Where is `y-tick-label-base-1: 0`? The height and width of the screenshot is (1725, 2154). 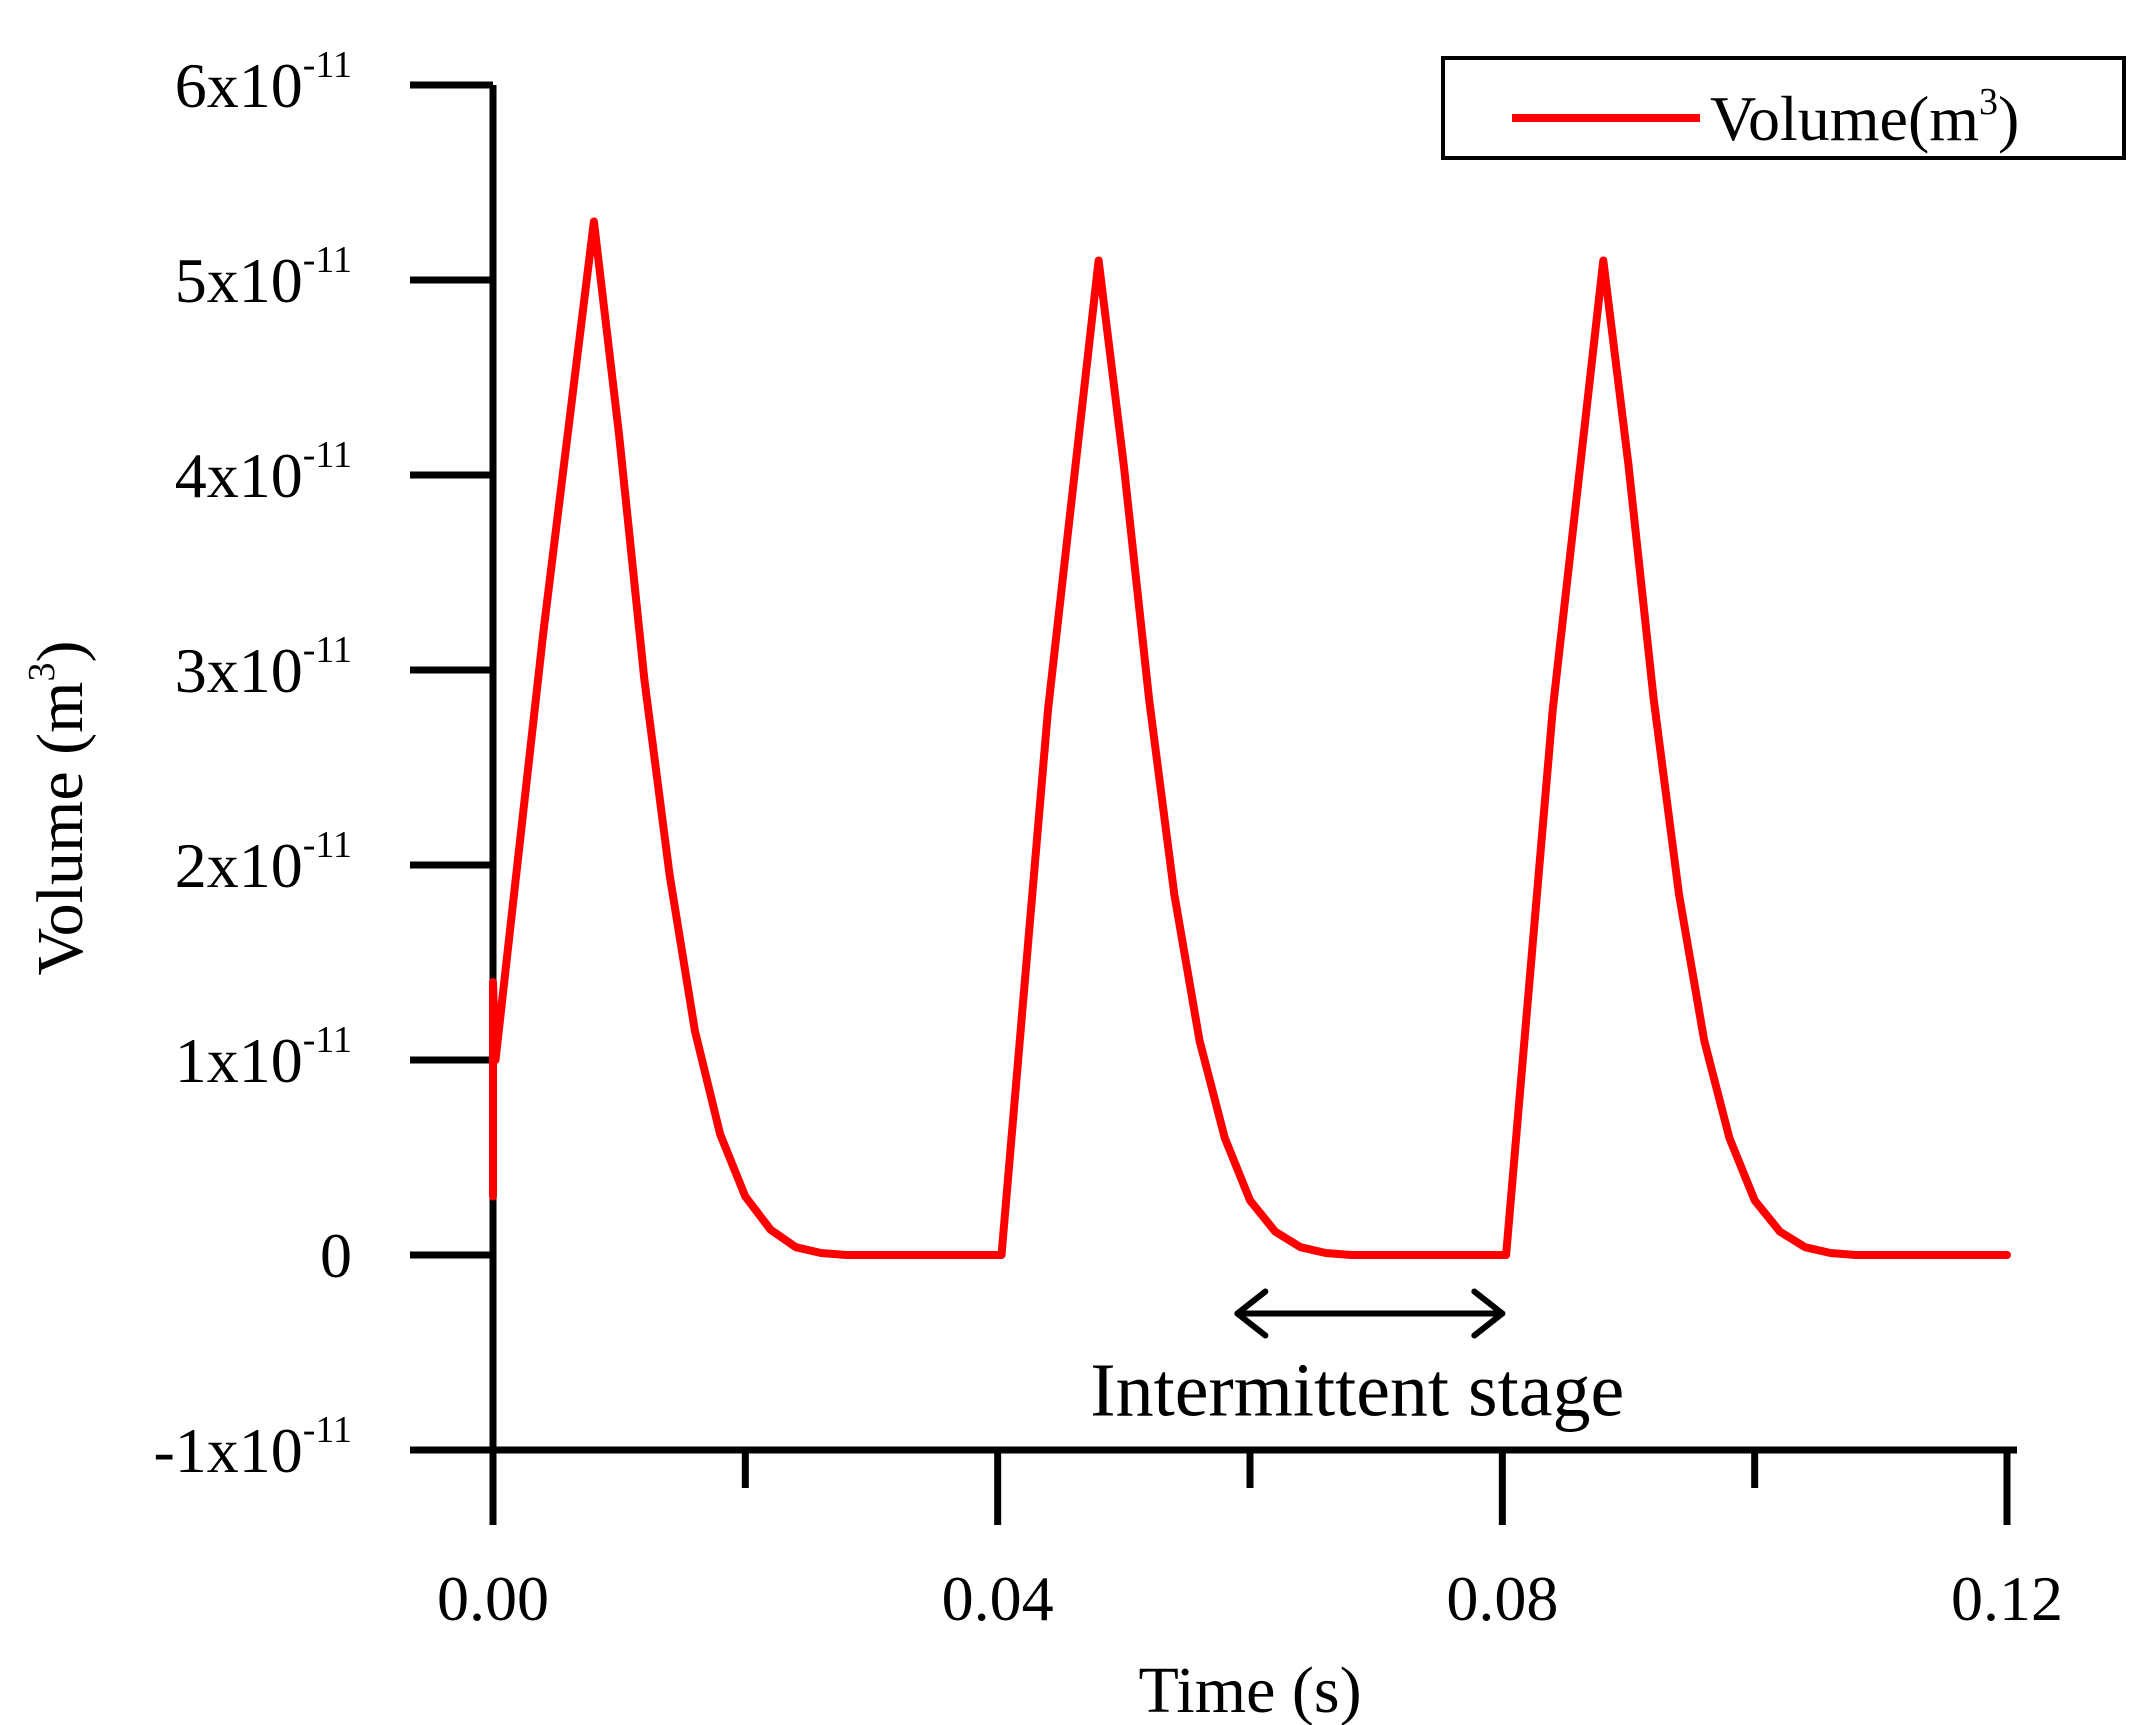
y-tick-label-base-1: 0 is located at coordinates (336, 1255).